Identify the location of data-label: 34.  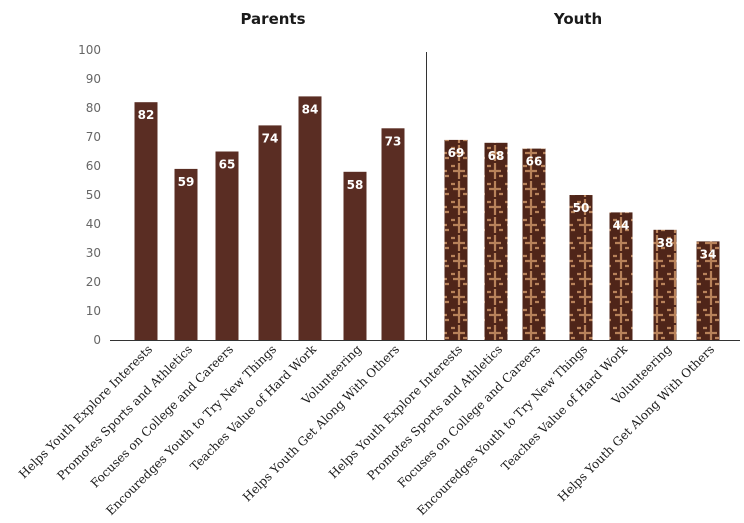
(708, 254).